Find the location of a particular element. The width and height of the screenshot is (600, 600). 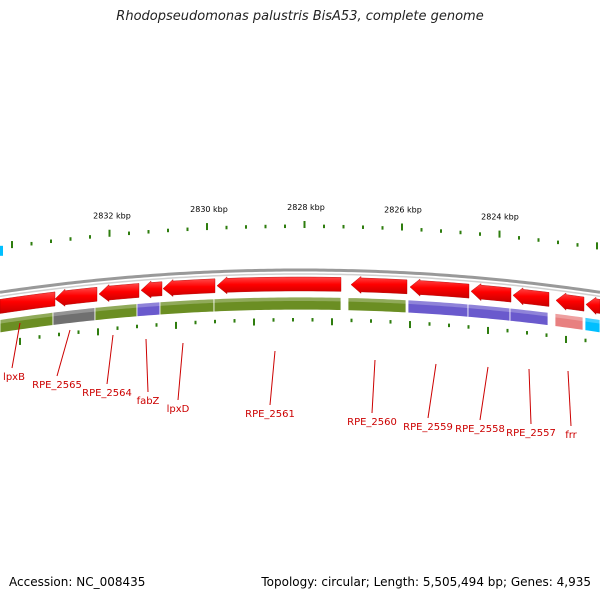

ruler-ticks is located at coordinates (304, 235).